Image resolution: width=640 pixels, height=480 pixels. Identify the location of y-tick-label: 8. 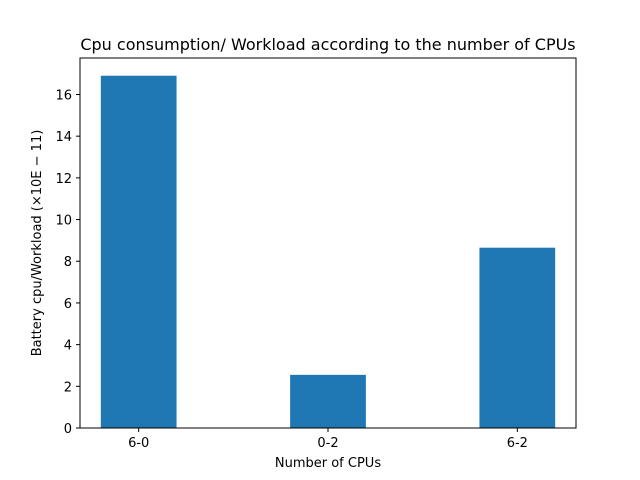
(68, 262).